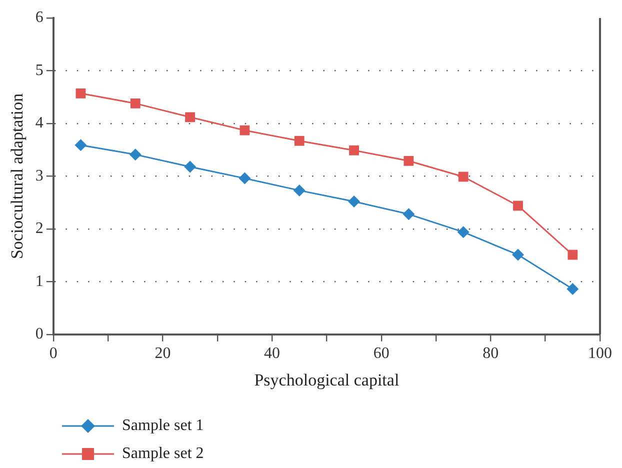 The width and height of the screenshot is (622, 468). I want to click on y-tick-label: 5, so click(39, 70).